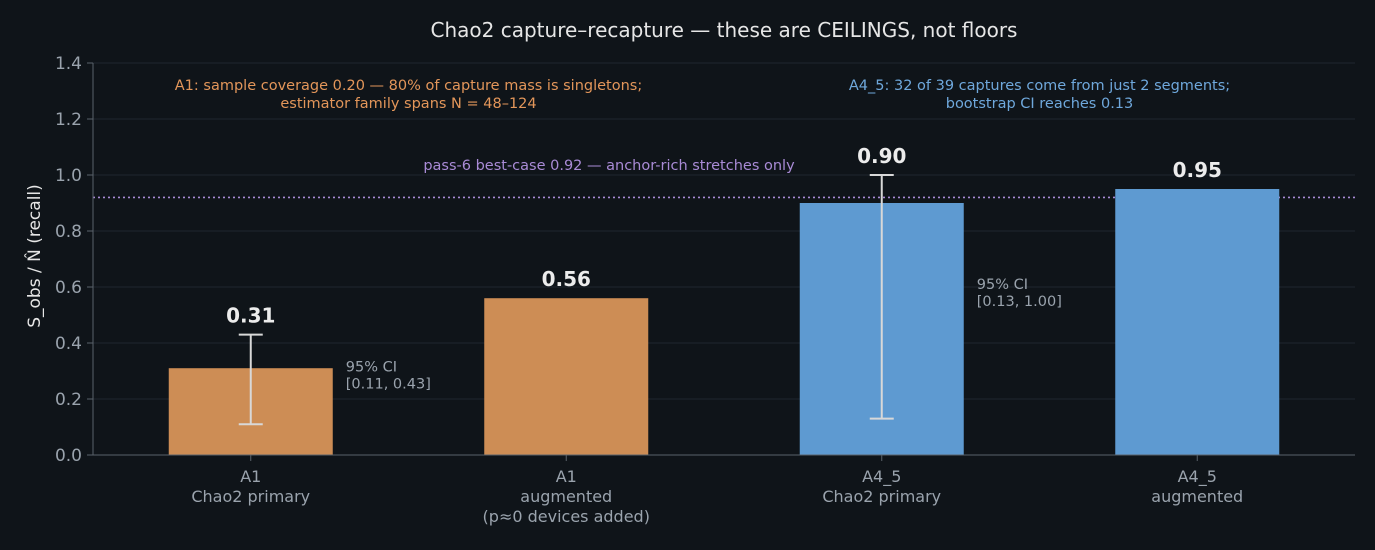 The image size is (1375, 550). Describe the element at coordinates (566, 516) in the screenshot. I see `x-category-label: (p≈0 devices added)` at that location.